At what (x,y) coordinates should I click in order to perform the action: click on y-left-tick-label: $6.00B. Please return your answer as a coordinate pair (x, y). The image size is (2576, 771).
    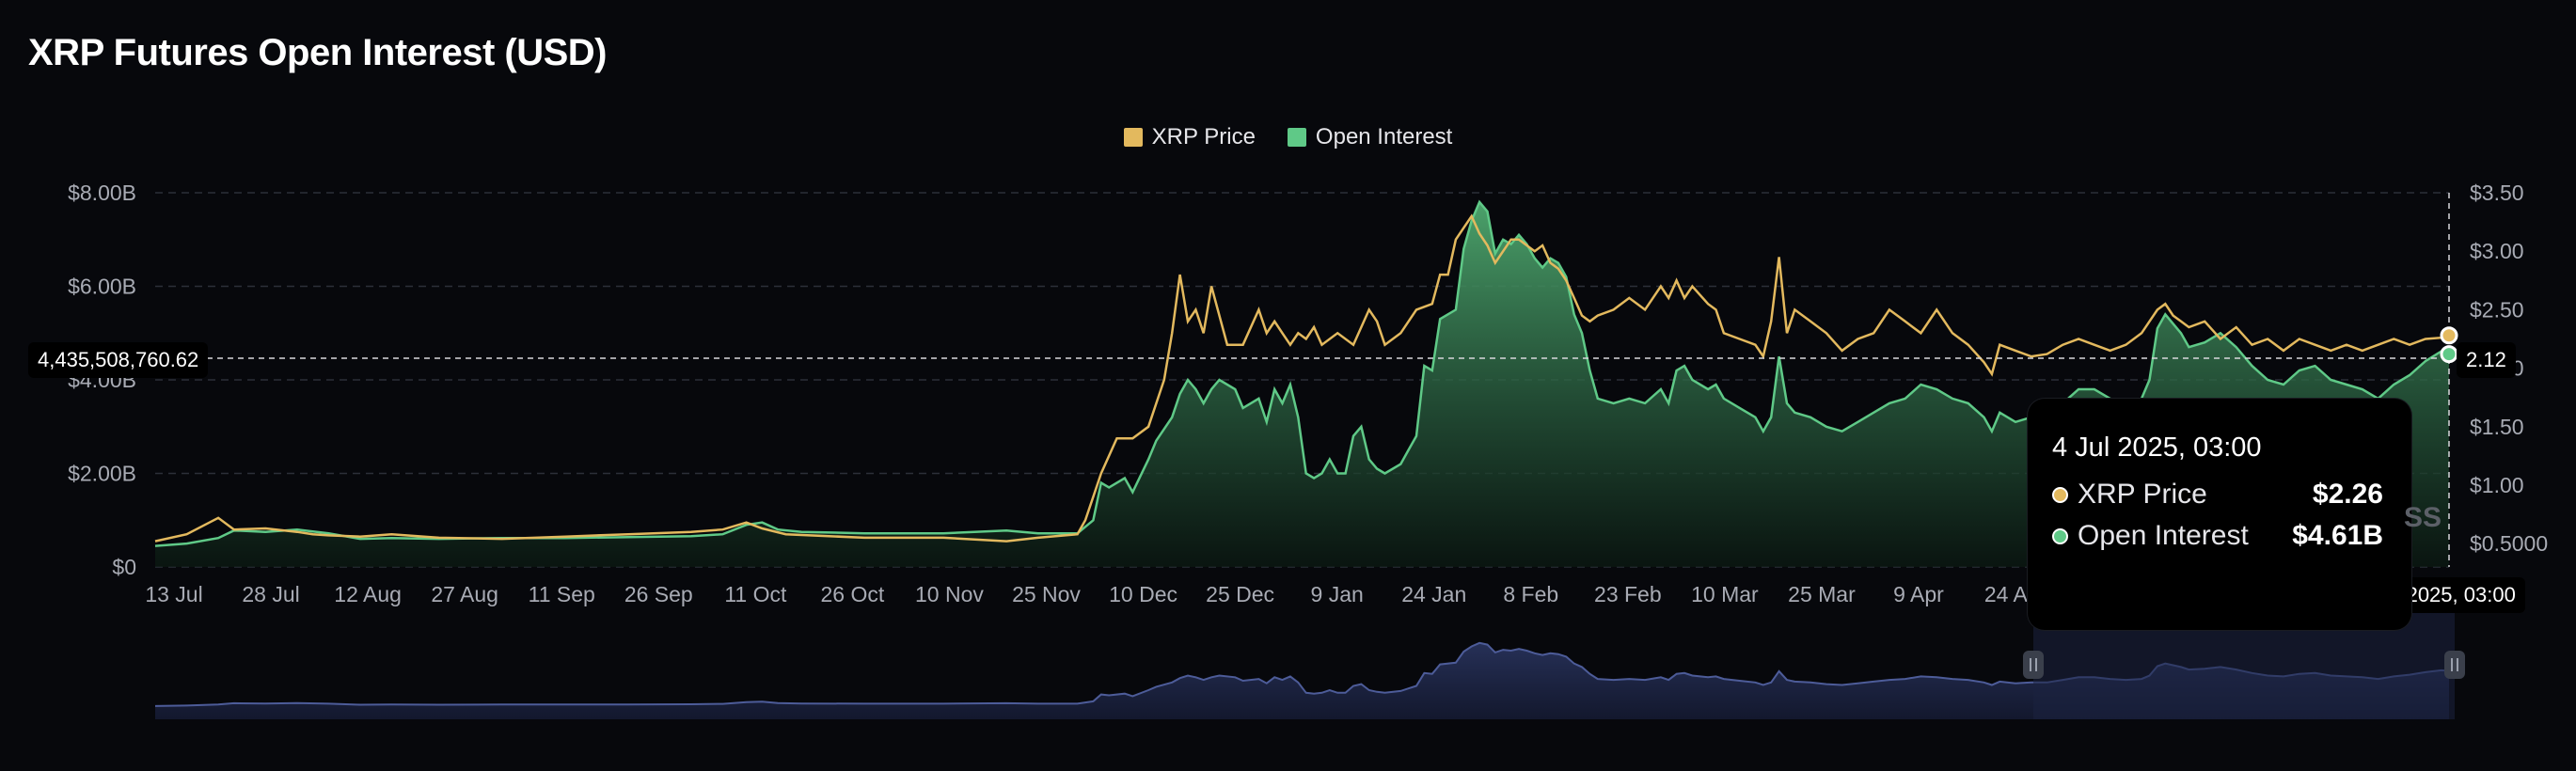
    Looking at the image, I should click on (102, 287).